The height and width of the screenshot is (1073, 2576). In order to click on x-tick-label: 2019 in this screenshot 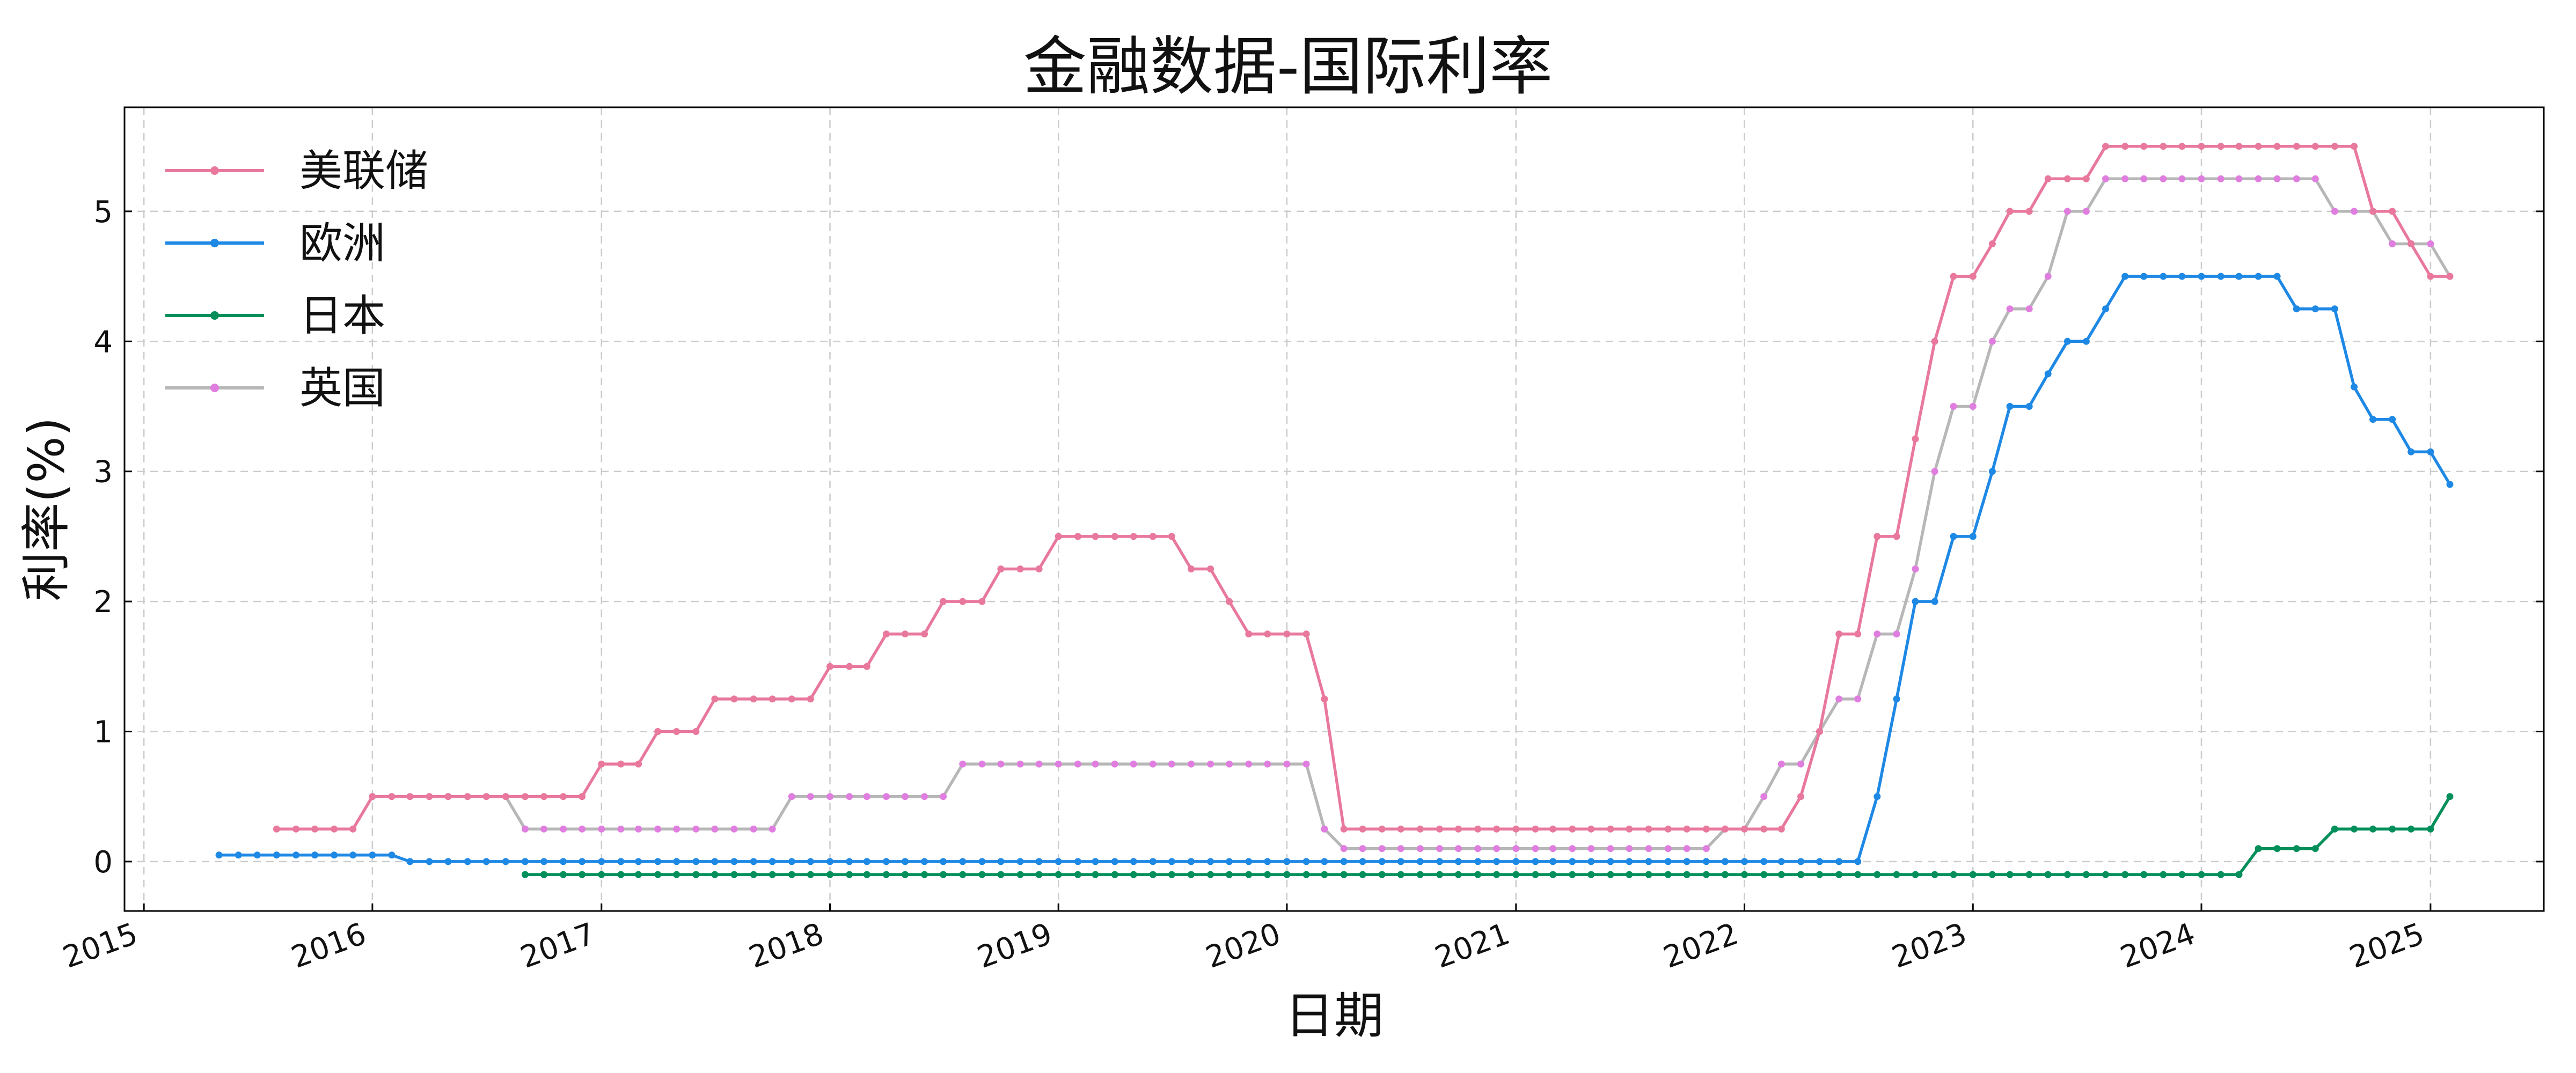, I will do `click(1015, 945)`.